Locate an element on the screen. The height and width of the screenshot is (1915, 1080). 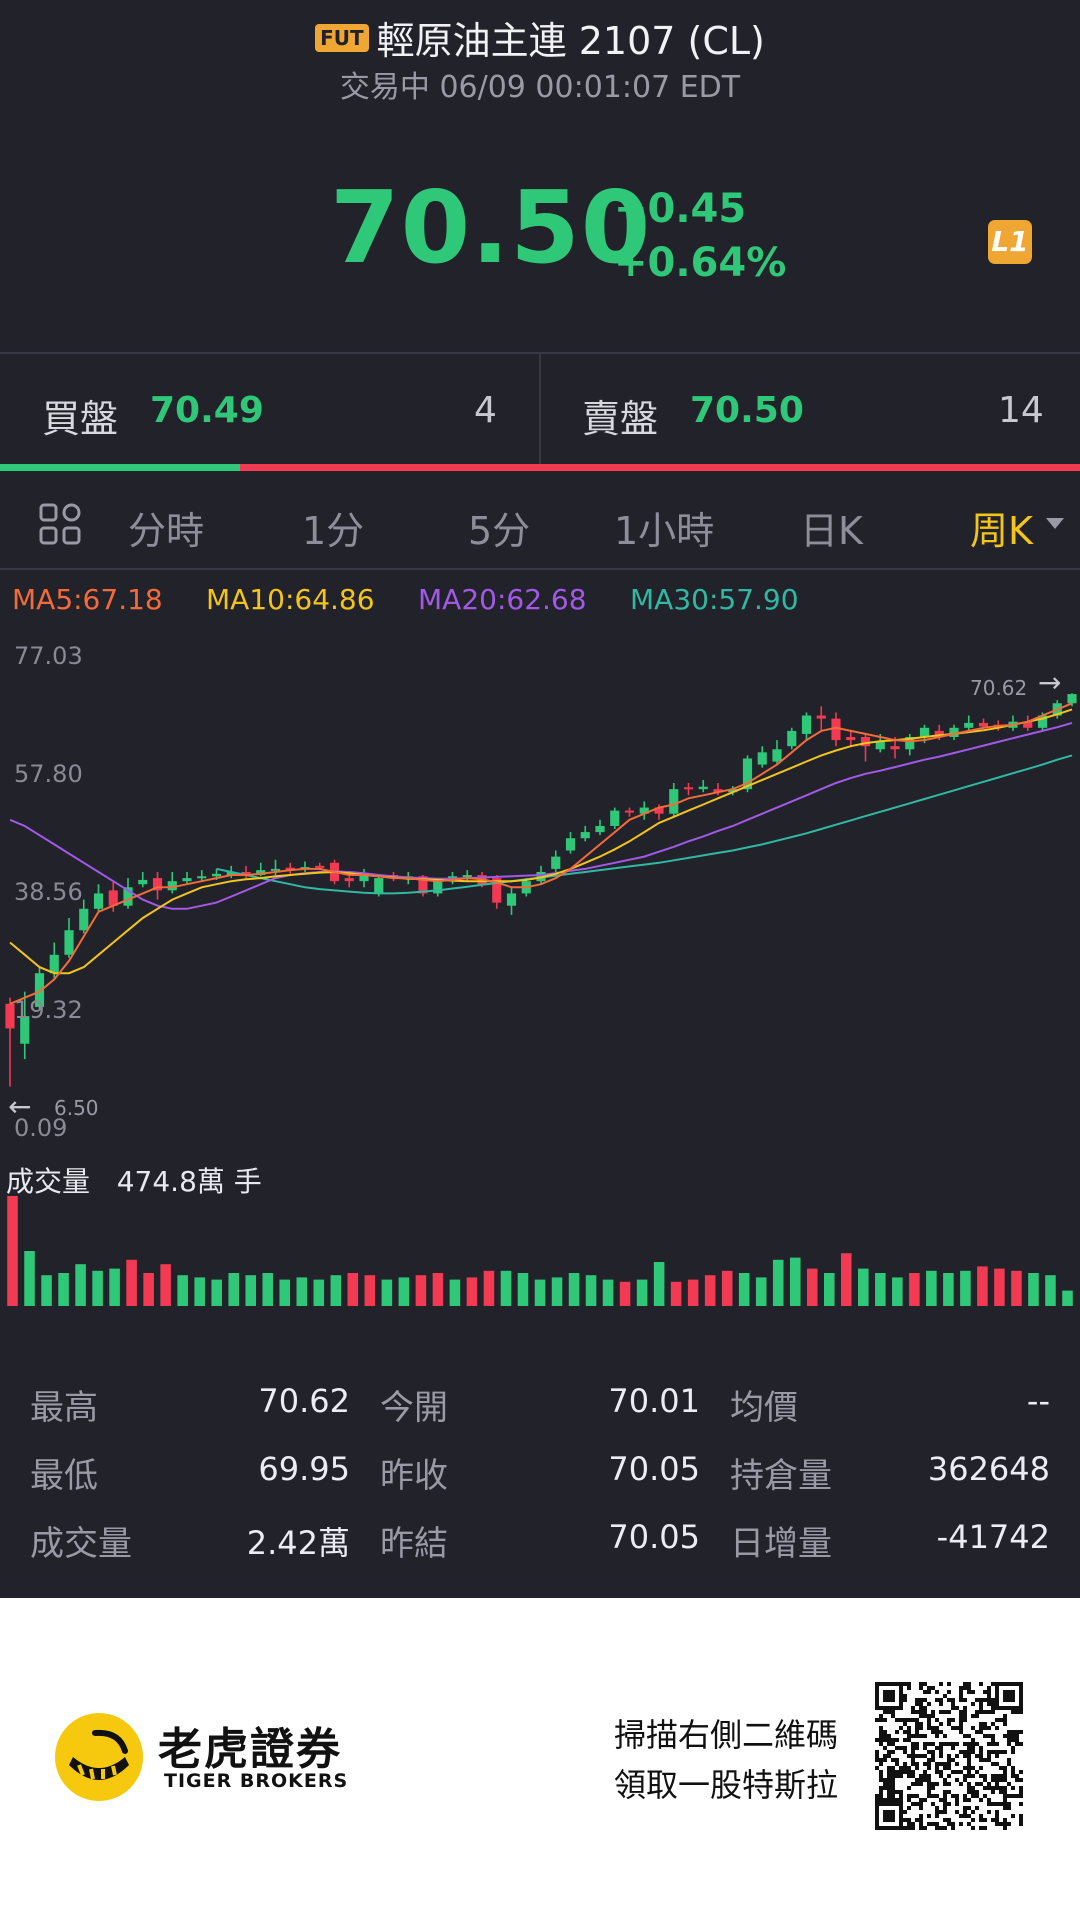
tabs-divider is located at coordinates (540, 569).